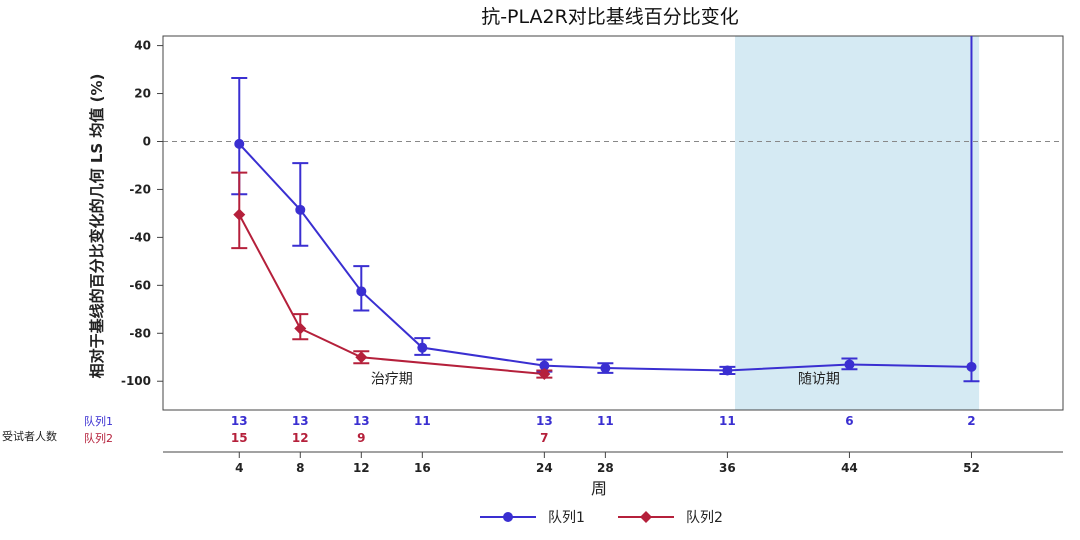 Image resolution: width=1080 pixels, height=540 pixels. Describe the element at coordinates (489, 429) in the screenshot. I see `subjects-table: 受试者人数 队列1 13 13 13 11 13 11 11 6 2 队列2 15 12 9 7` at that location.